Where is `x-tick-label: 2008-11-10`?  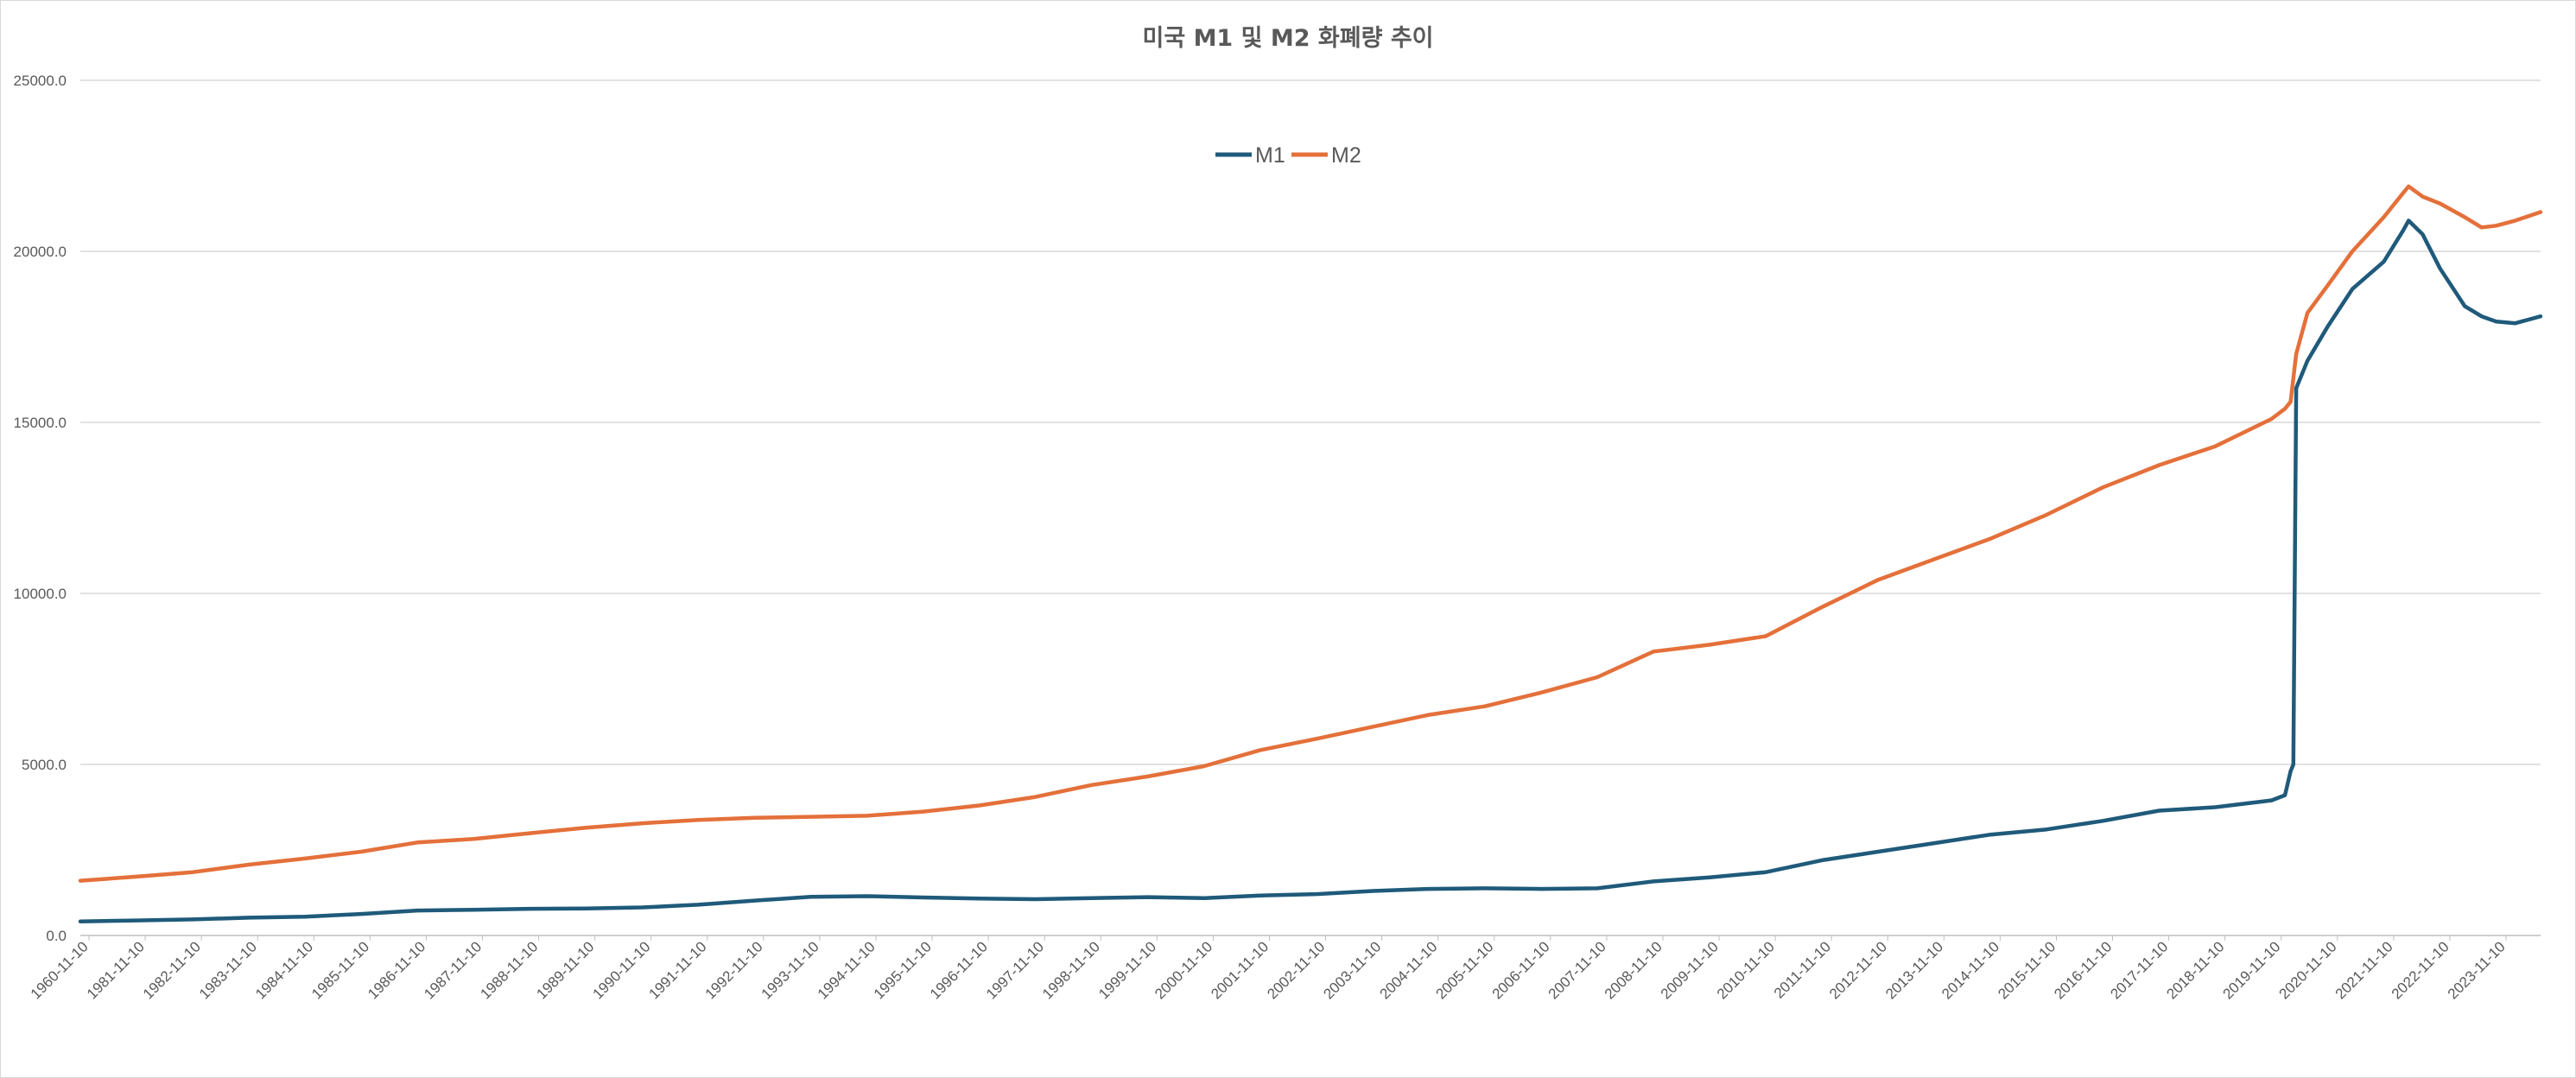 x-tick-label: 2008-11-10 is located at coordinates (1634, 970).